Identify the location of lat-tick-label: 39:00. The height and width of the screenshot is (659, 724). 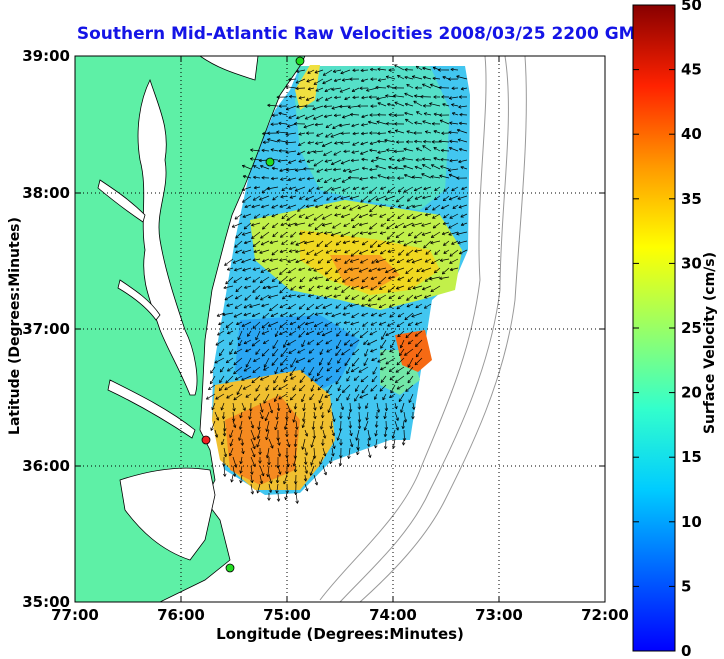
(46, 56).